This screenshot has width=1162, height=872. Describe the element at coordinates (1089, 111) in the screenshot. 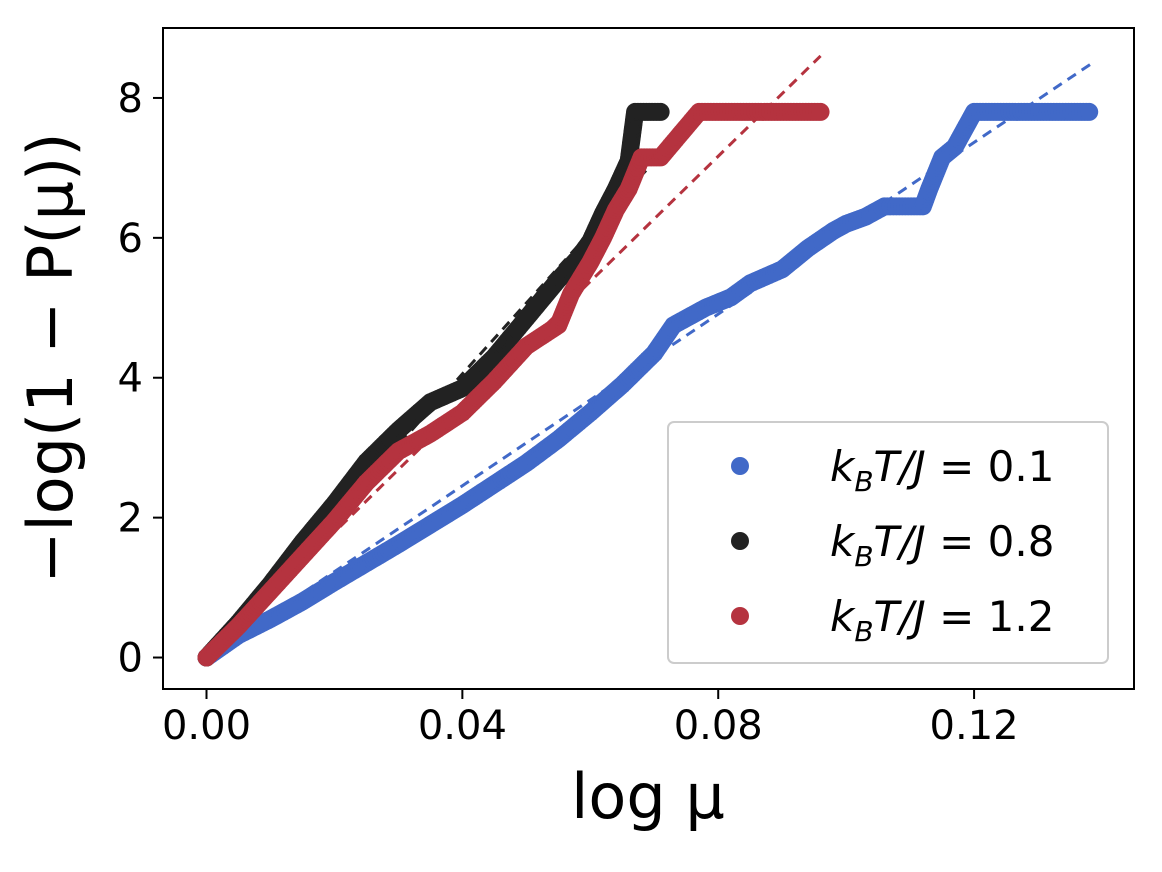

I see `series-0-point` at that location.